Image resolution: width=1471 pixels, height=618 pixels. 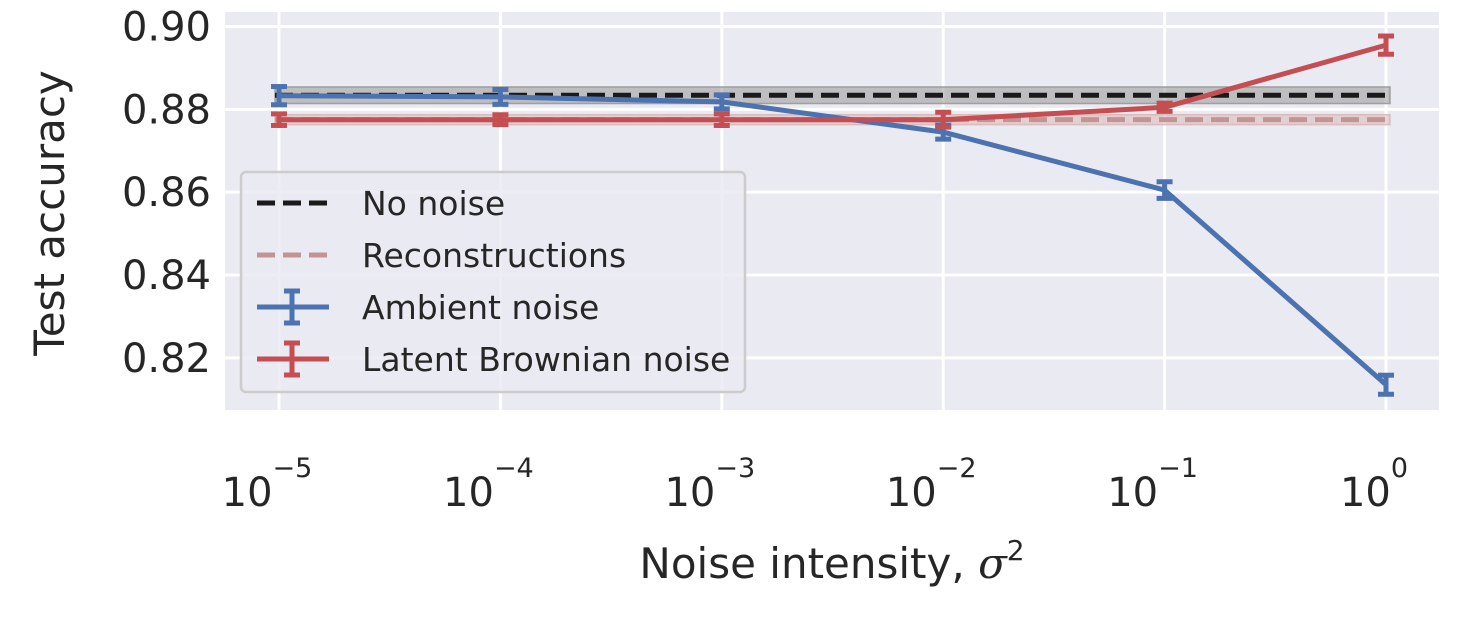 I want to click on x-axis-label-text: Noise intensity,, so click(x=808, y=563).